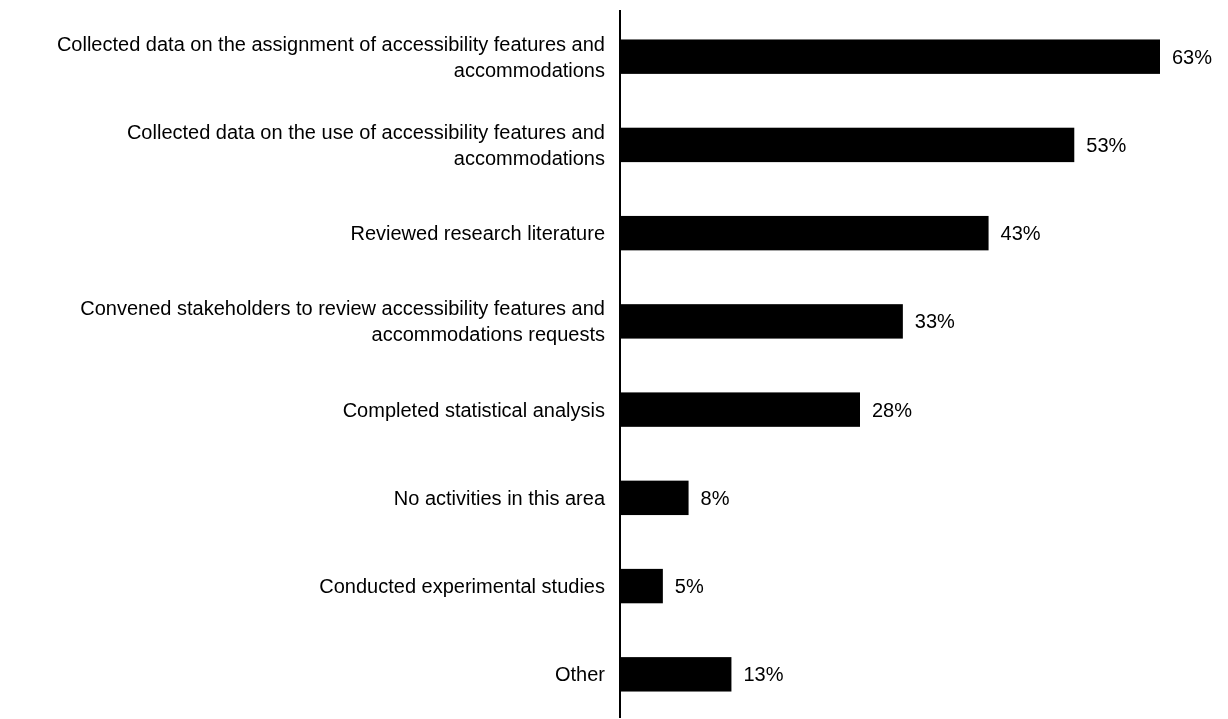  I want to click on data-label: 8%, so click(715, 497).